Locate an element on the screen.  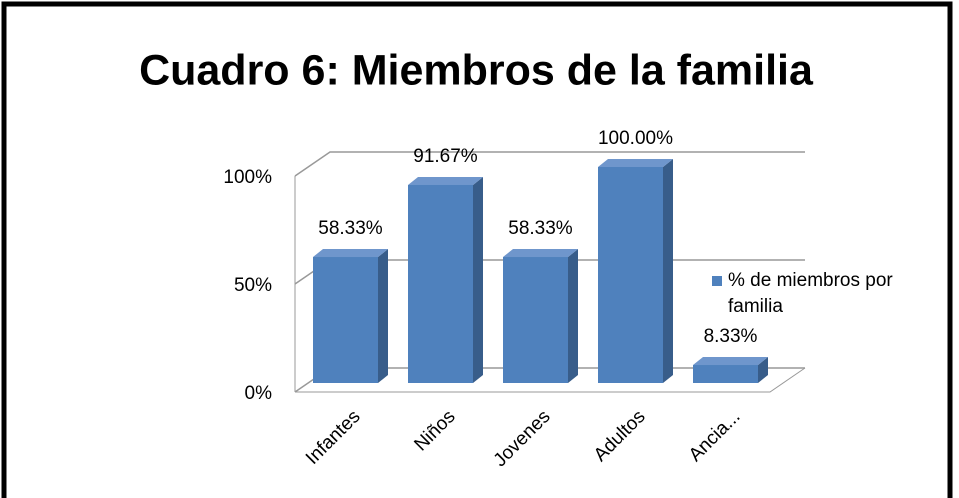
chart-title: Cuadro 6: Miembros de la familia is located at coordinates (476, 70).